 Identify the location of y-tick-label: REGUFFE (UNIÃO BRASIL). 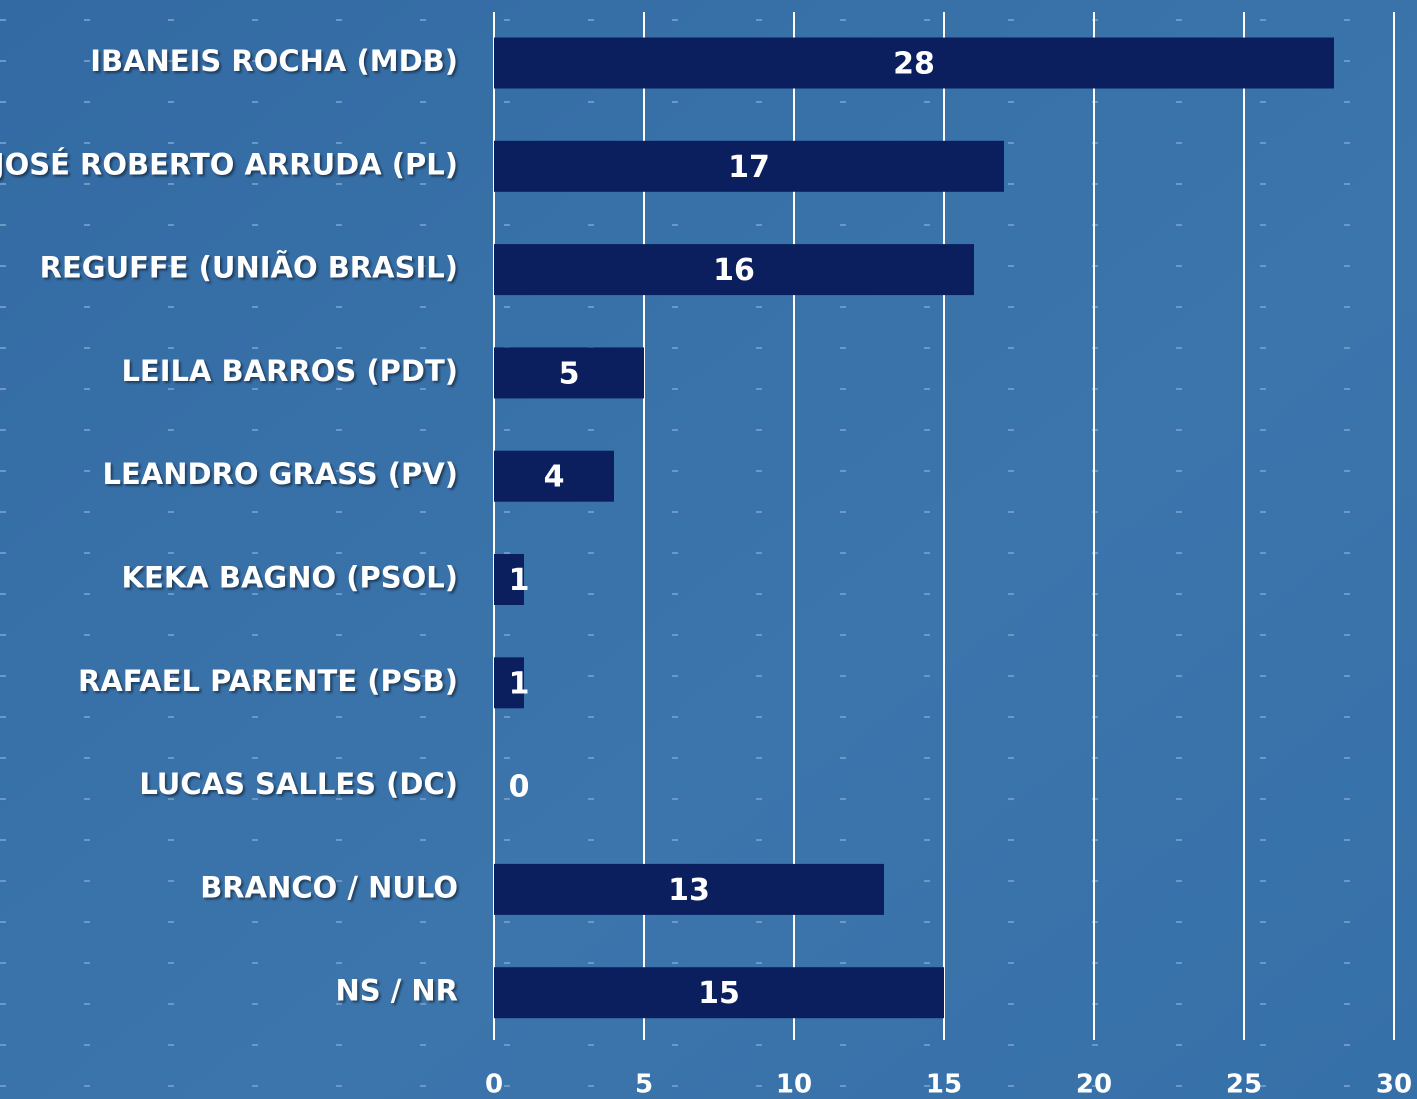
(249, 268).